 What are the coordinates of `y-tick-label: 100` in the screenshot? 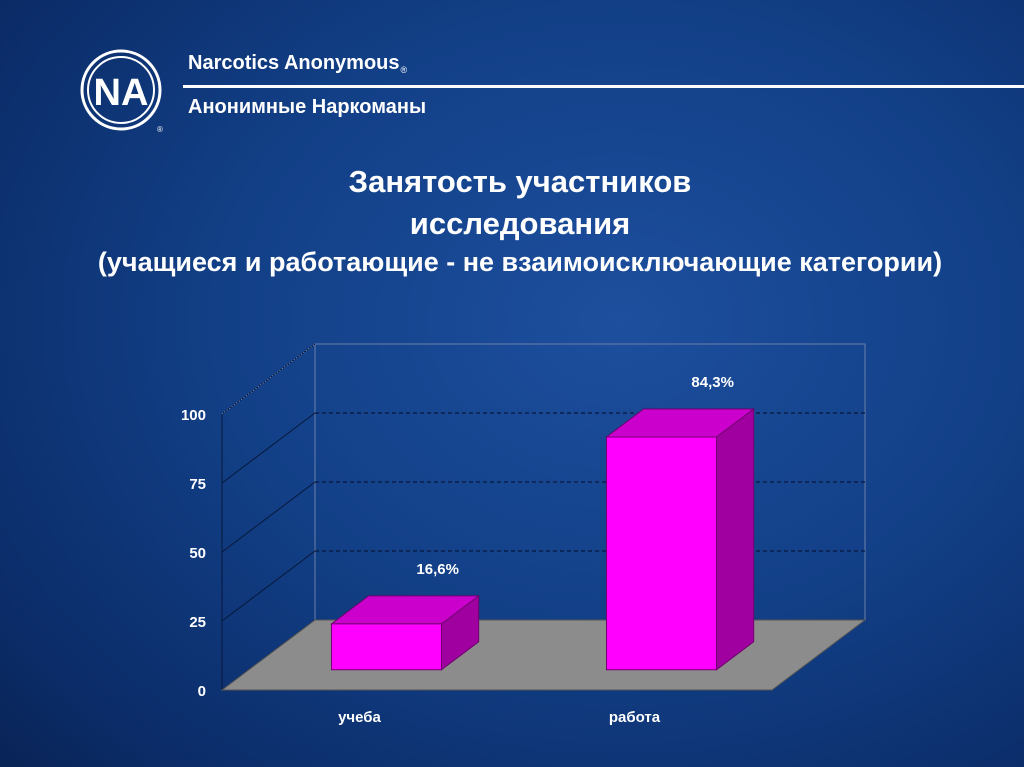 It's located at (193, 415).